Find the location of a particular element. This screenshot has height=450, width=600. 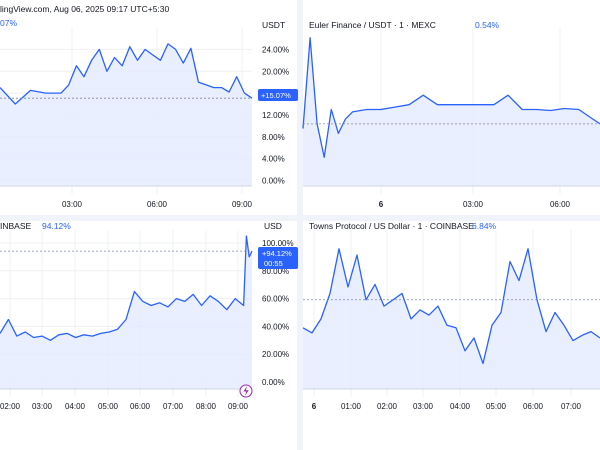

p4-price-line is located at coordinates (451, 306).